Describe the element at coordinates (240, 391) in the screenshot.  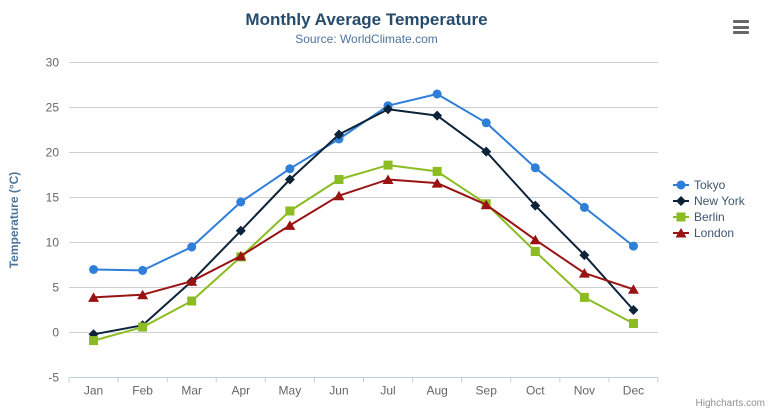
I see `x-axis-label: Apr` at that location.